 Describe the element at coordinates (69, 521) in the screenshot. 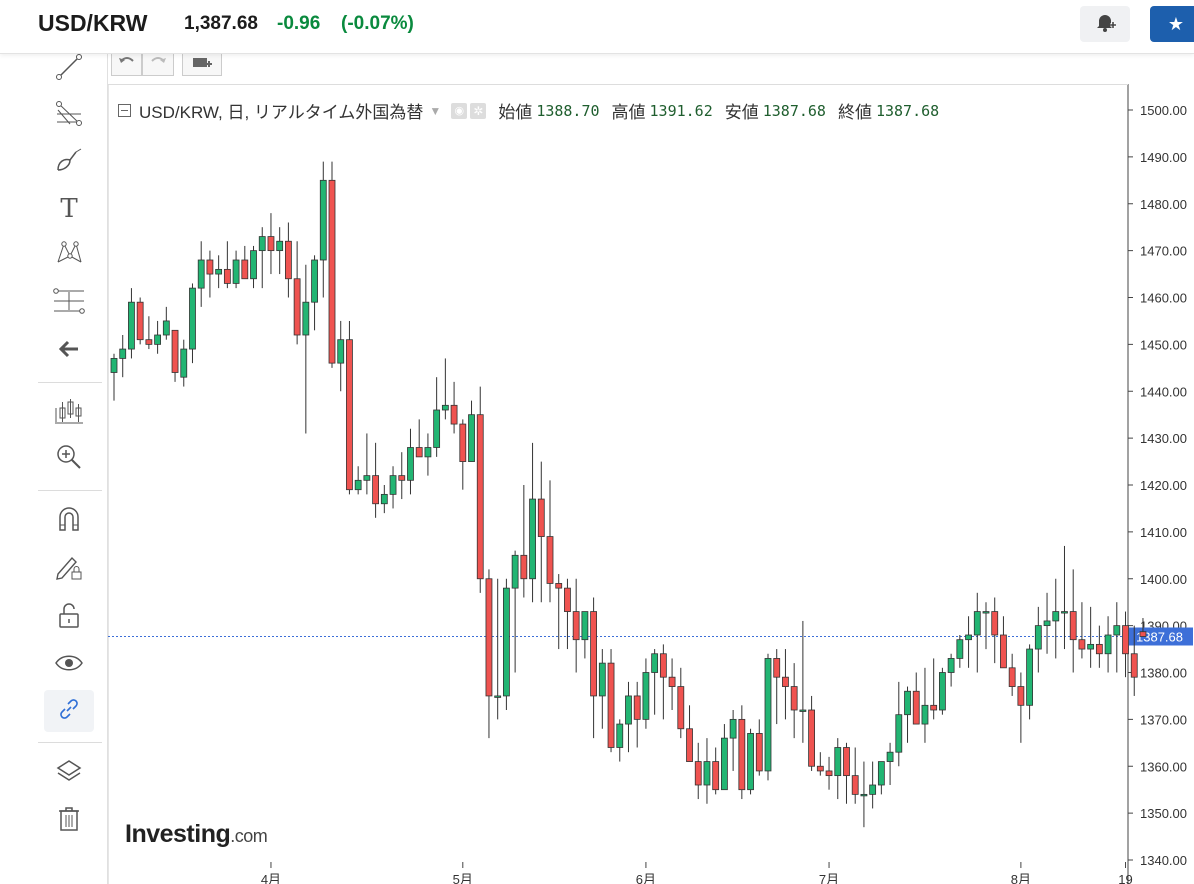

I see `magnet-button` at that location.